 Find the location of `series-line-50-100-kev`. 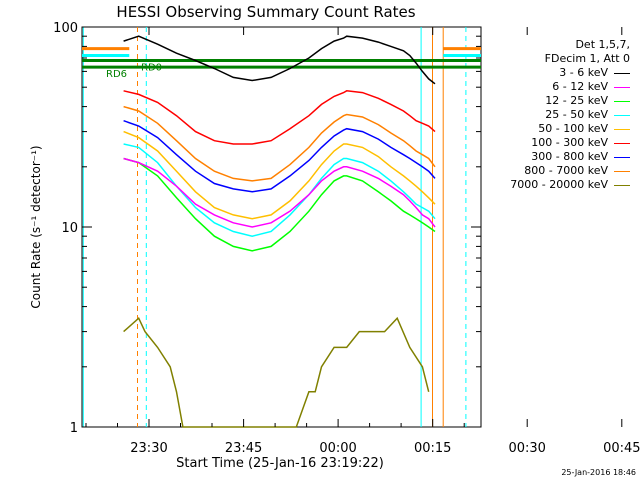

series-line-50-100-kev is located at coordinates (279, 175).